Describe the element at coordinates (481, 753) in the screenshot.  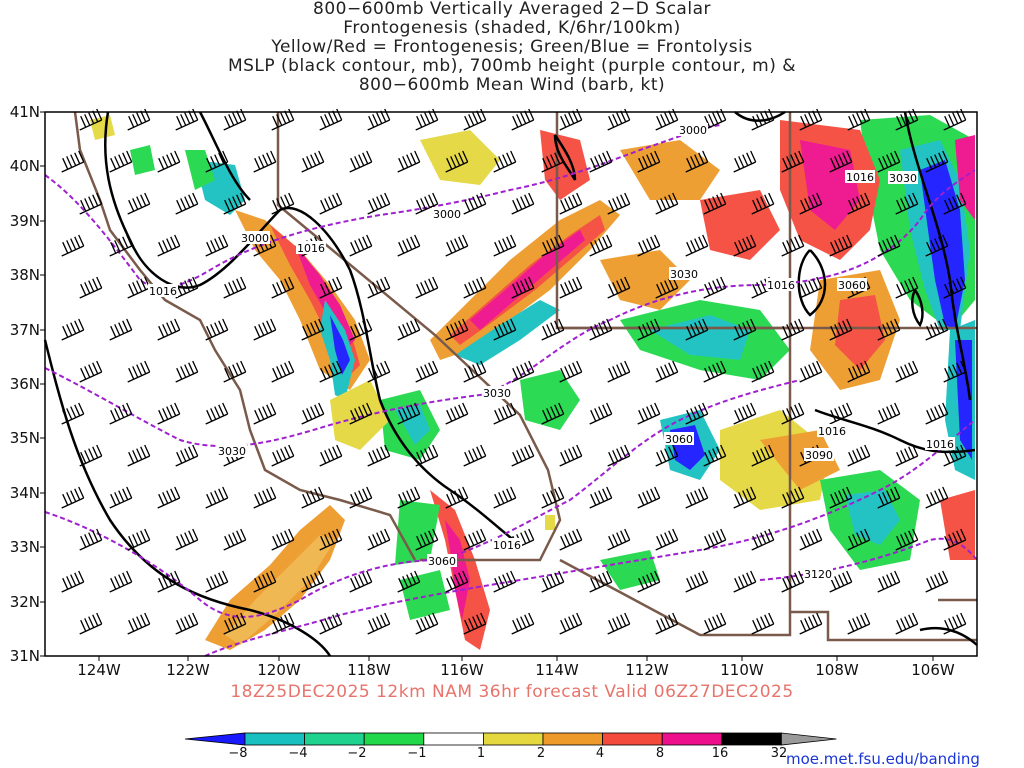
I see `colorbar-tick: 1` at that location.